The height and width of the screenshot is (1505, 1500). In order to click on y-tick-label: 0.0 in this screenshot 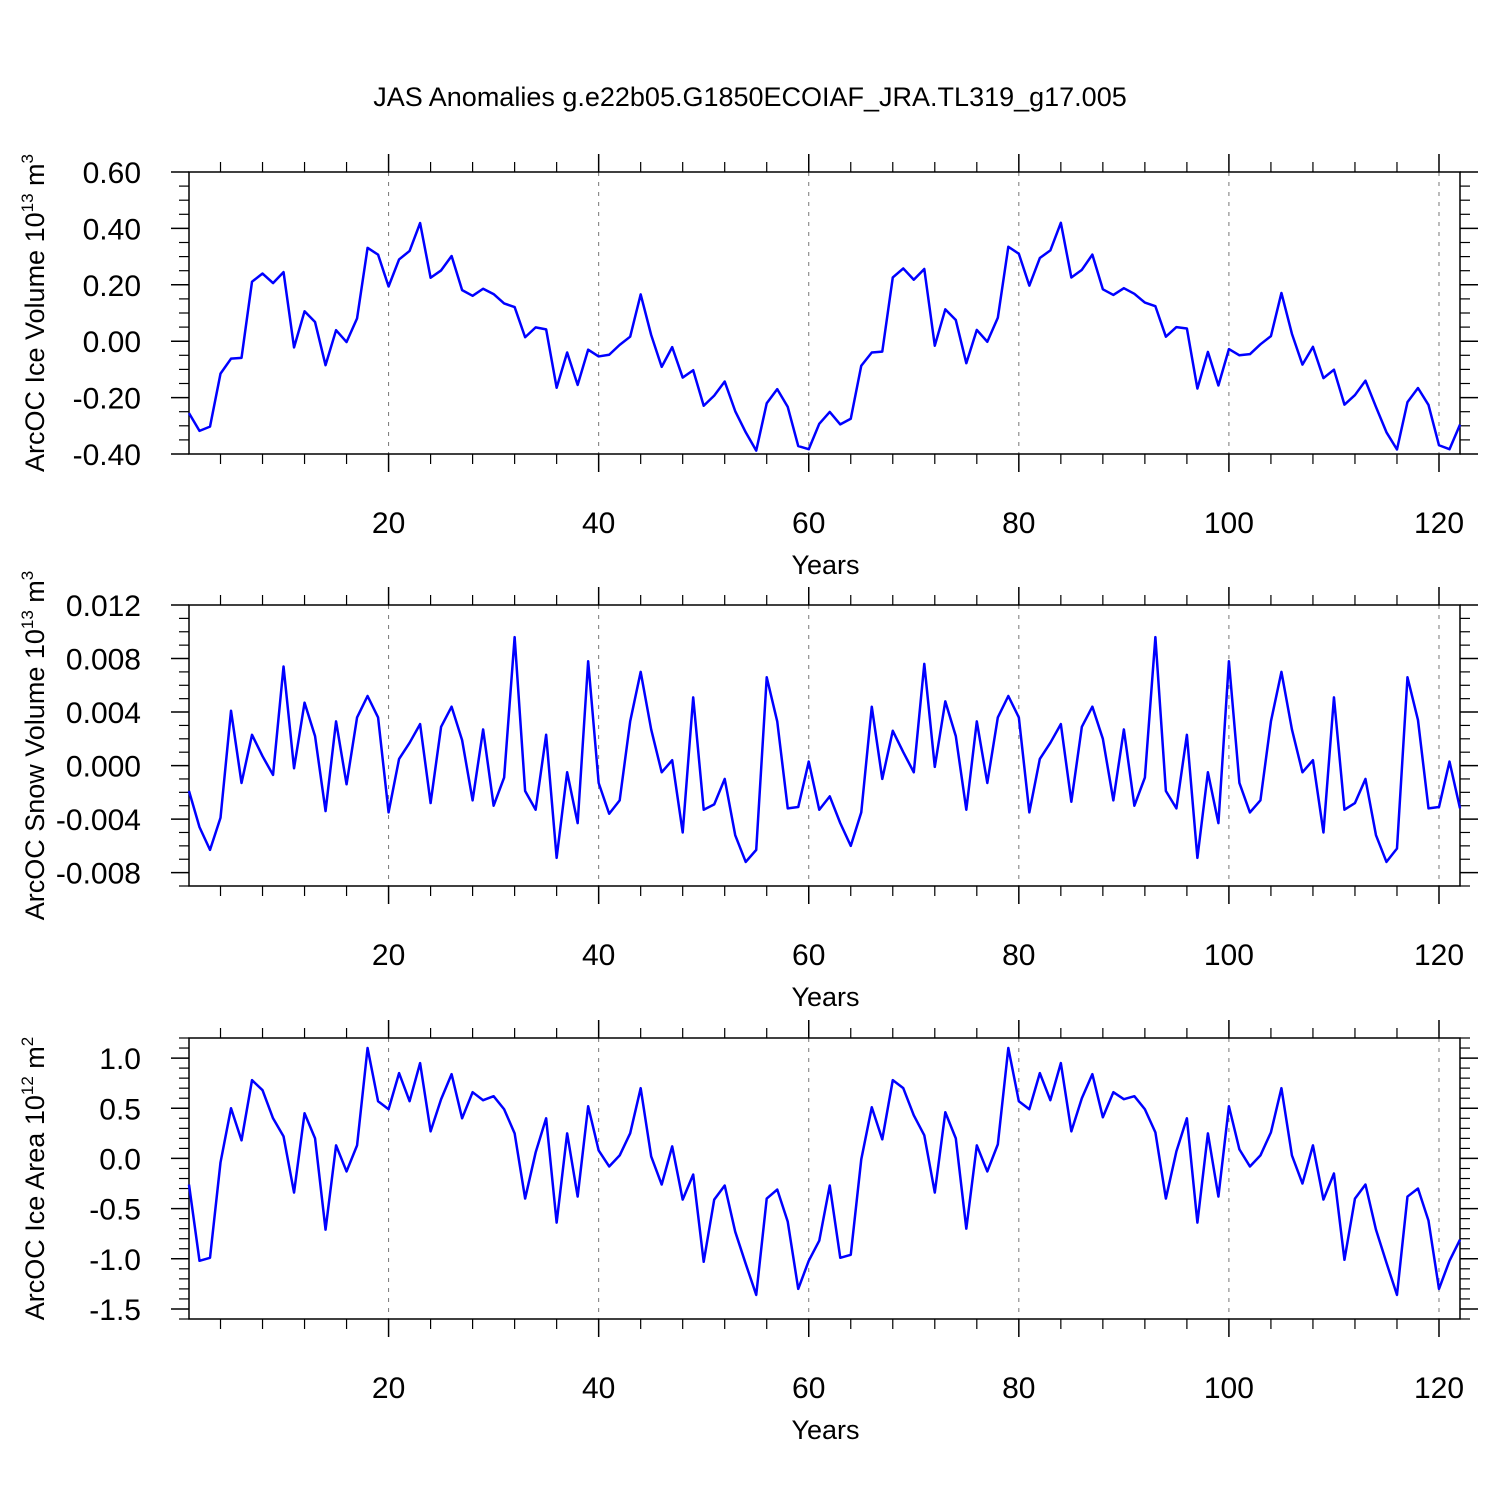, I will do `click(120, 1159)`.